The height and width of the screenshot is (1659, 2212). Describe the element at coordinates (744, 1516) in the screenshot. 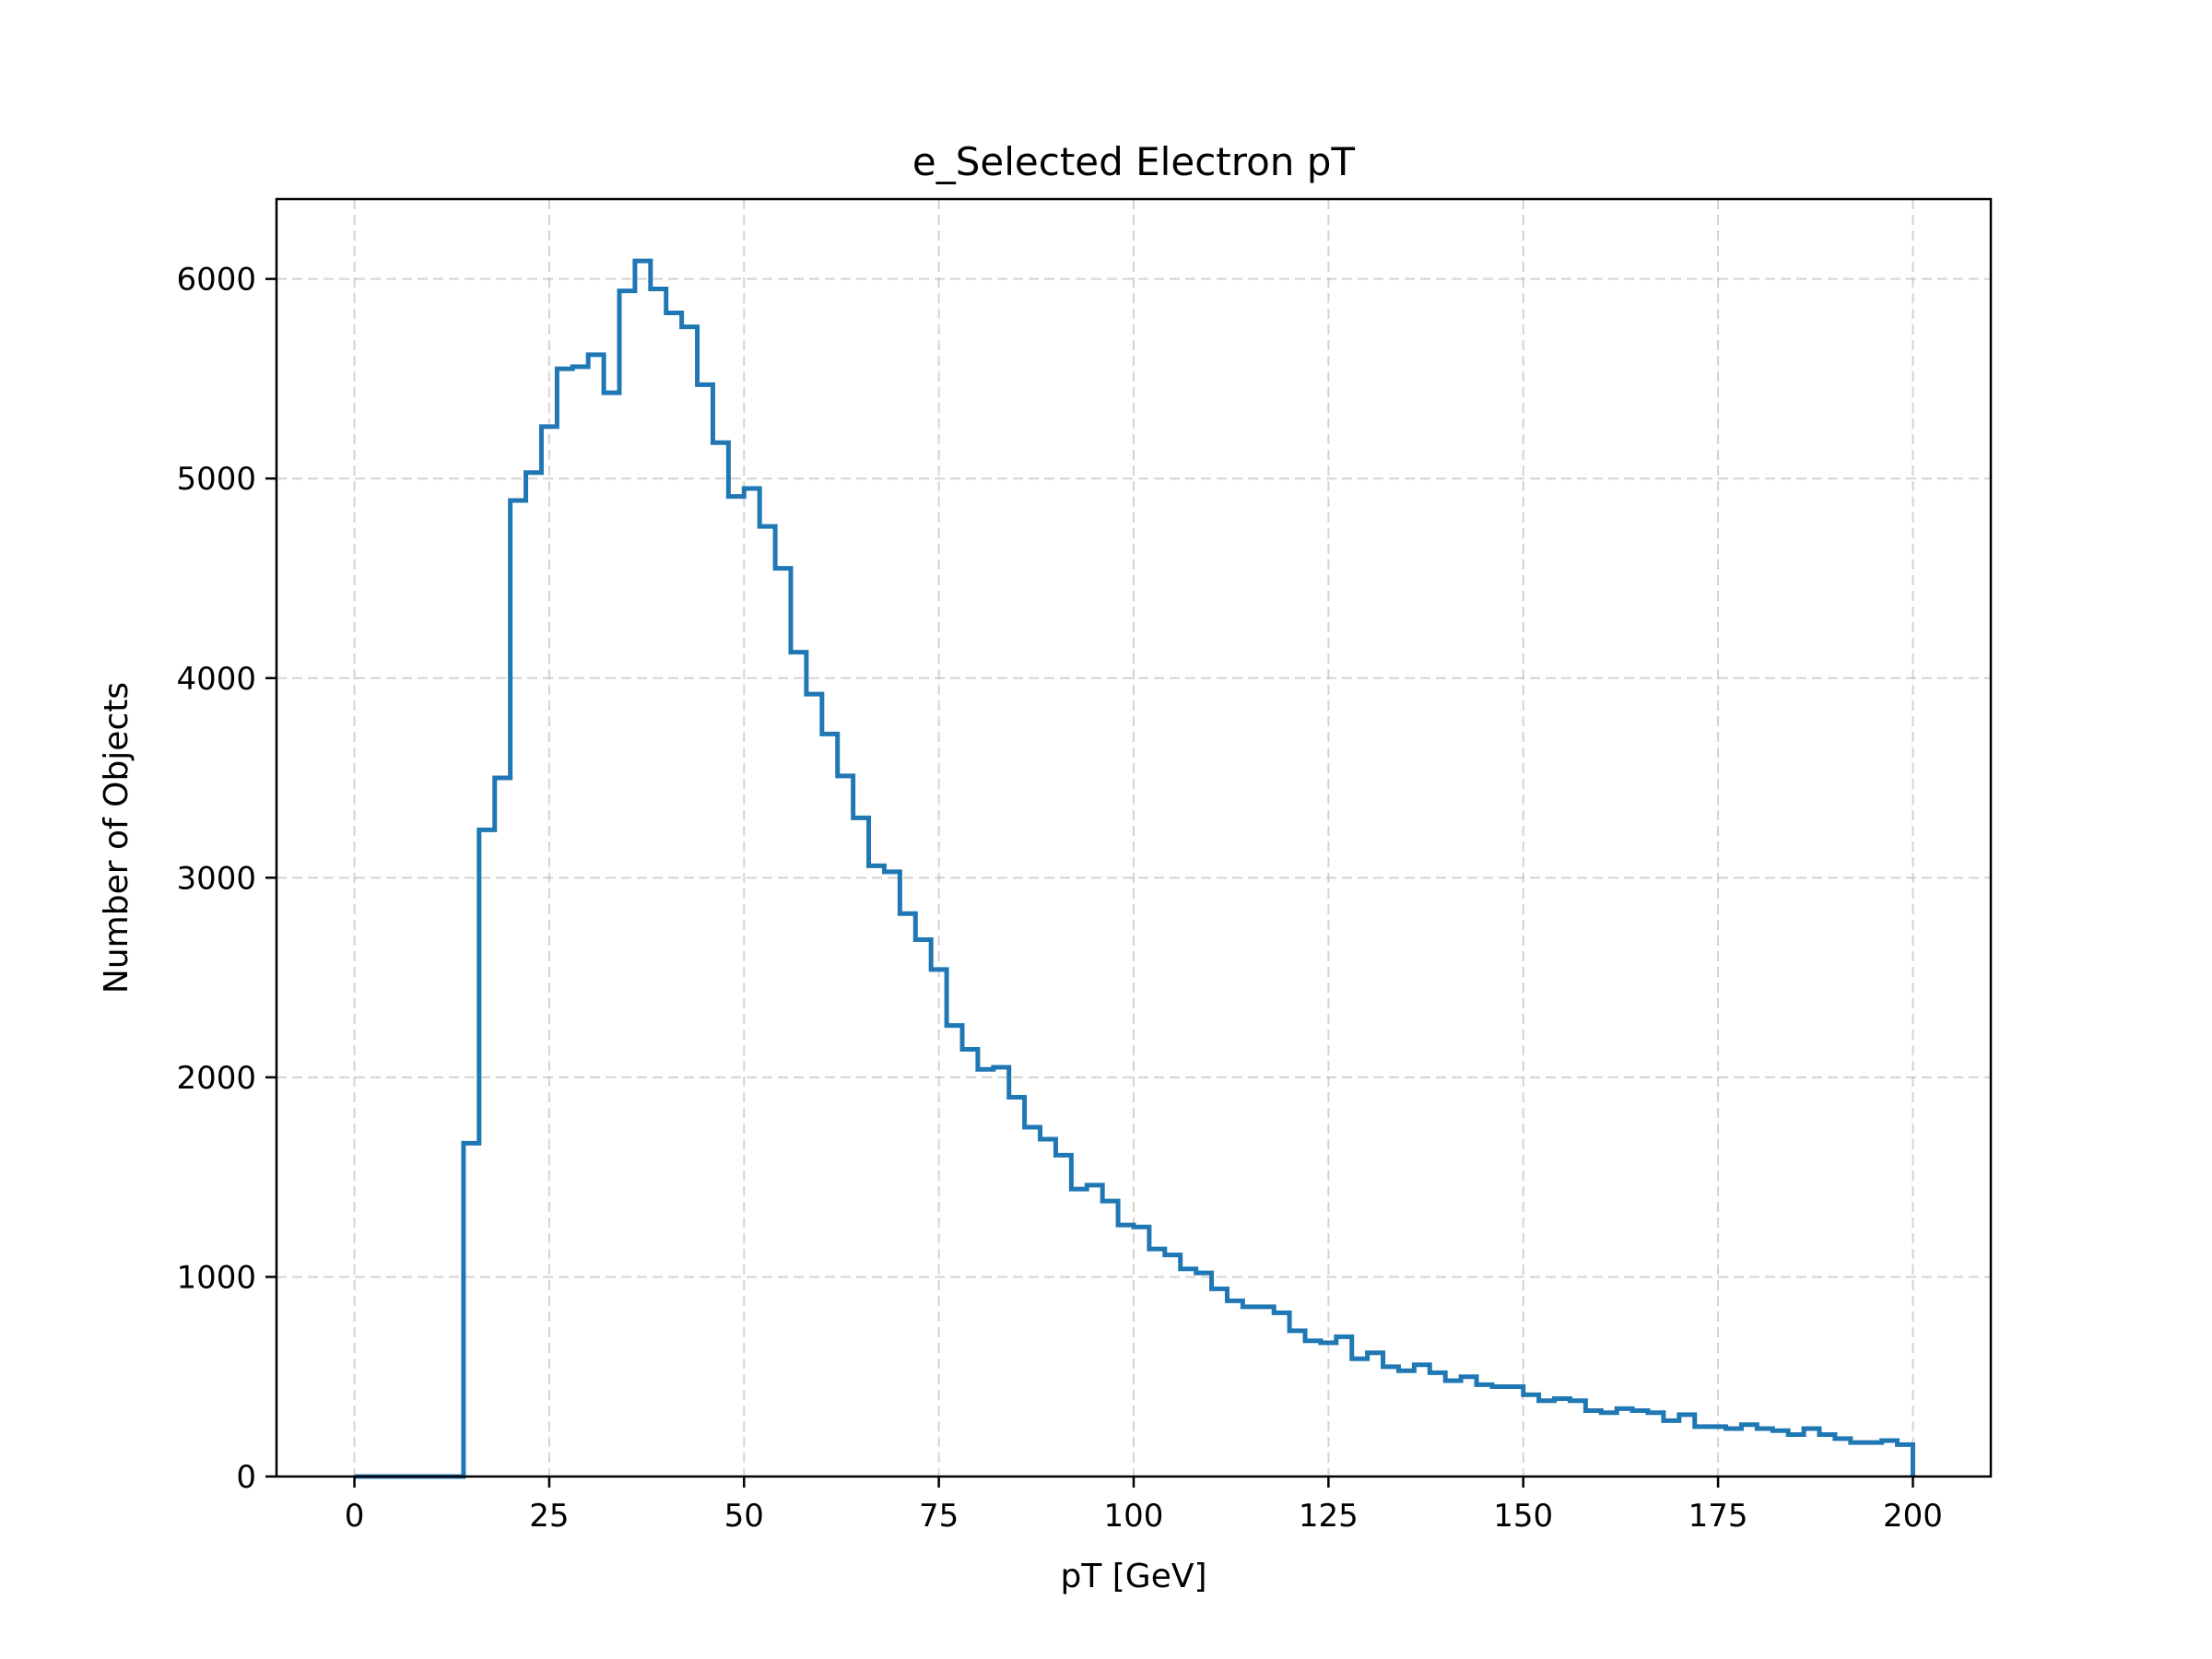

I see `x-tick-label: 50` at that location.